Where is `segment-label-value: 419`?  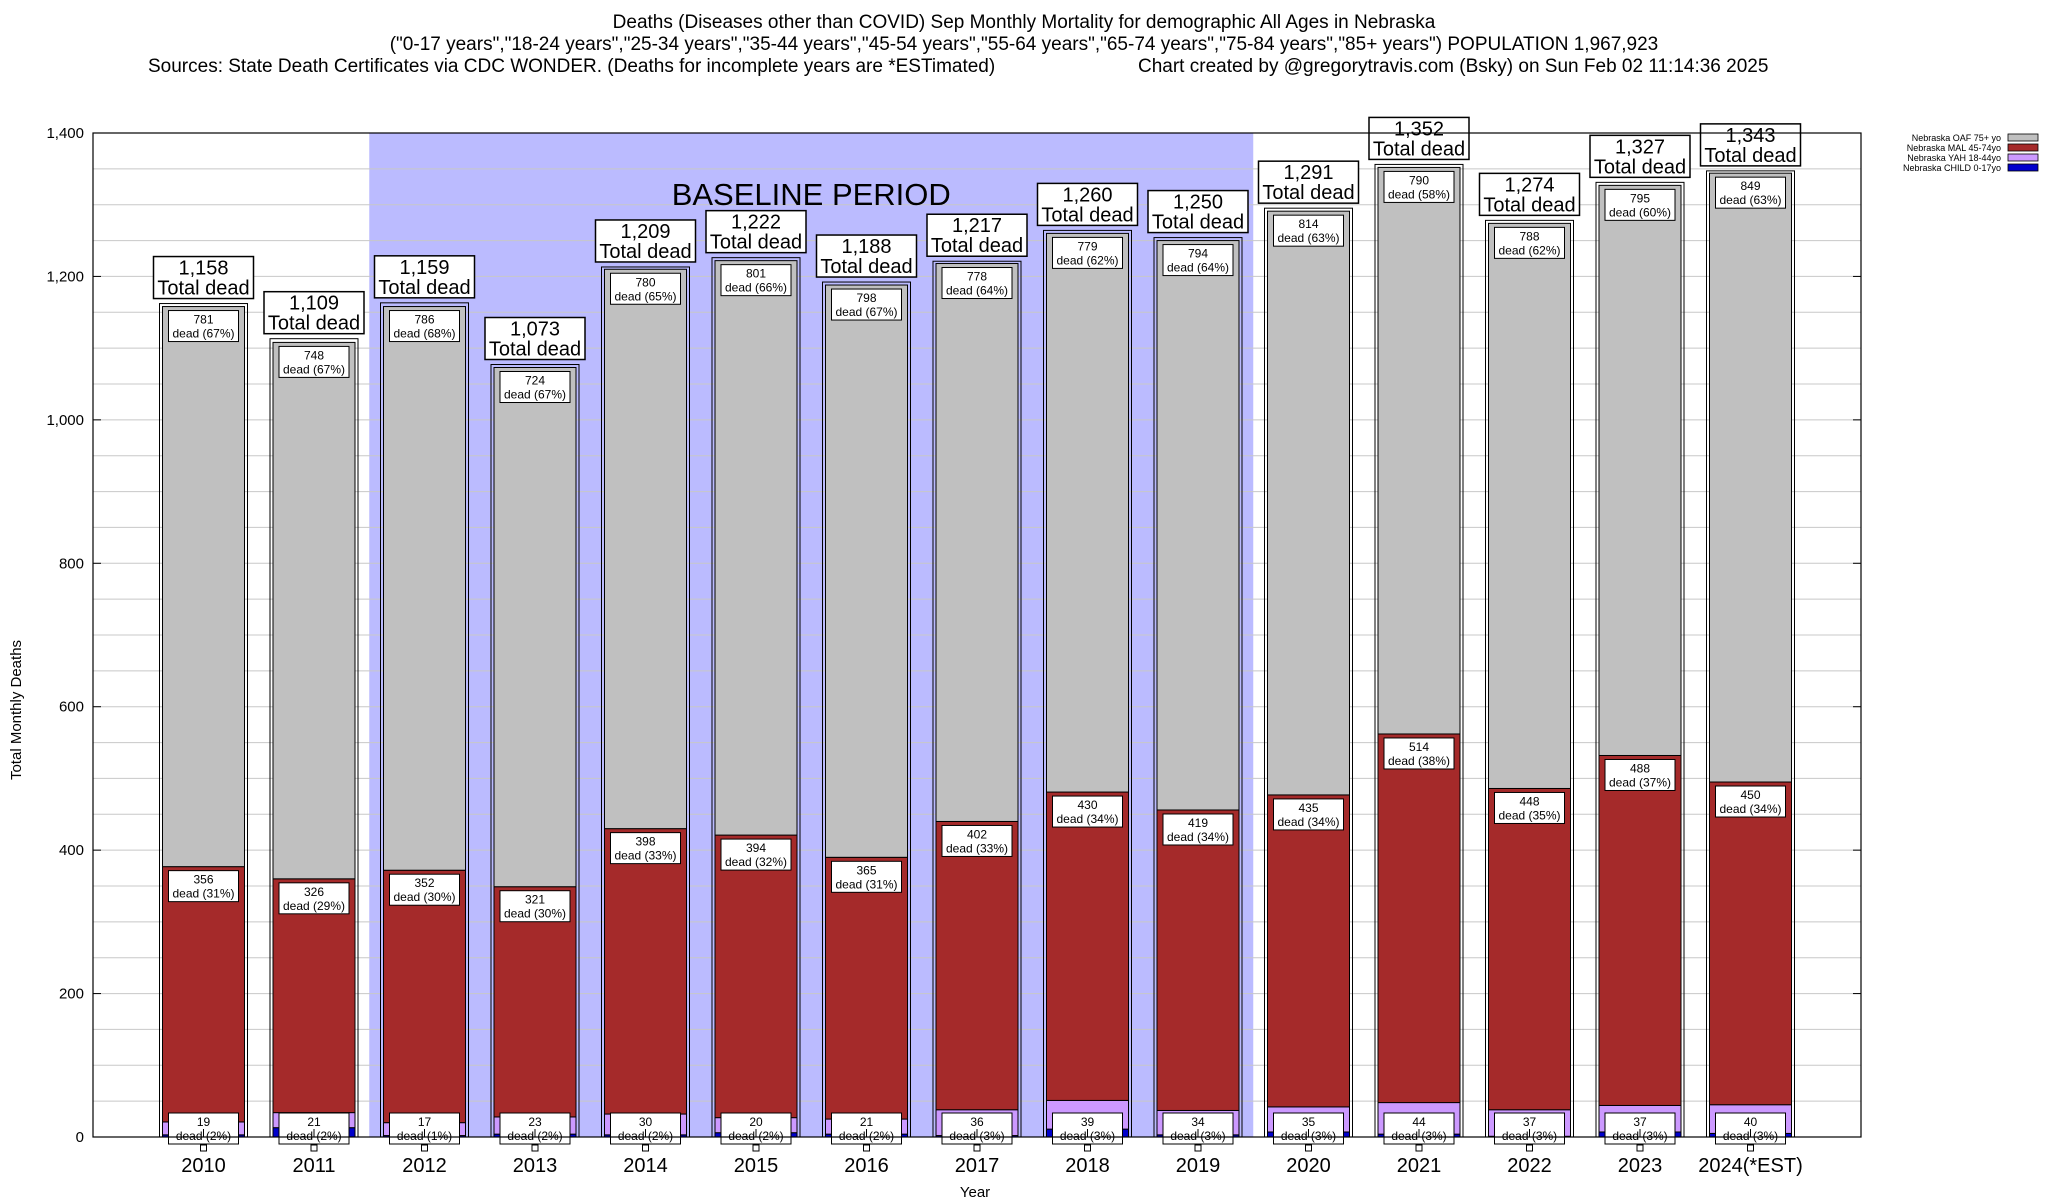
segment-label-value: 419 is located at coordinates (1198, 823).